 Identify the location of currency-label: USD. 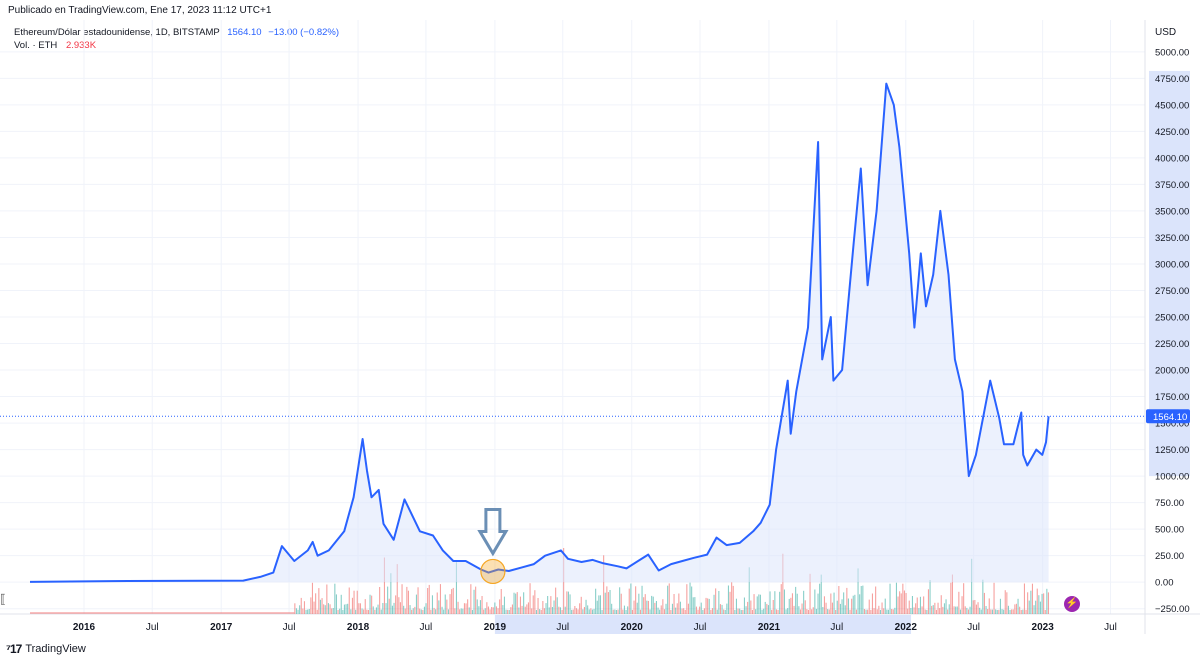
(1166, 32).